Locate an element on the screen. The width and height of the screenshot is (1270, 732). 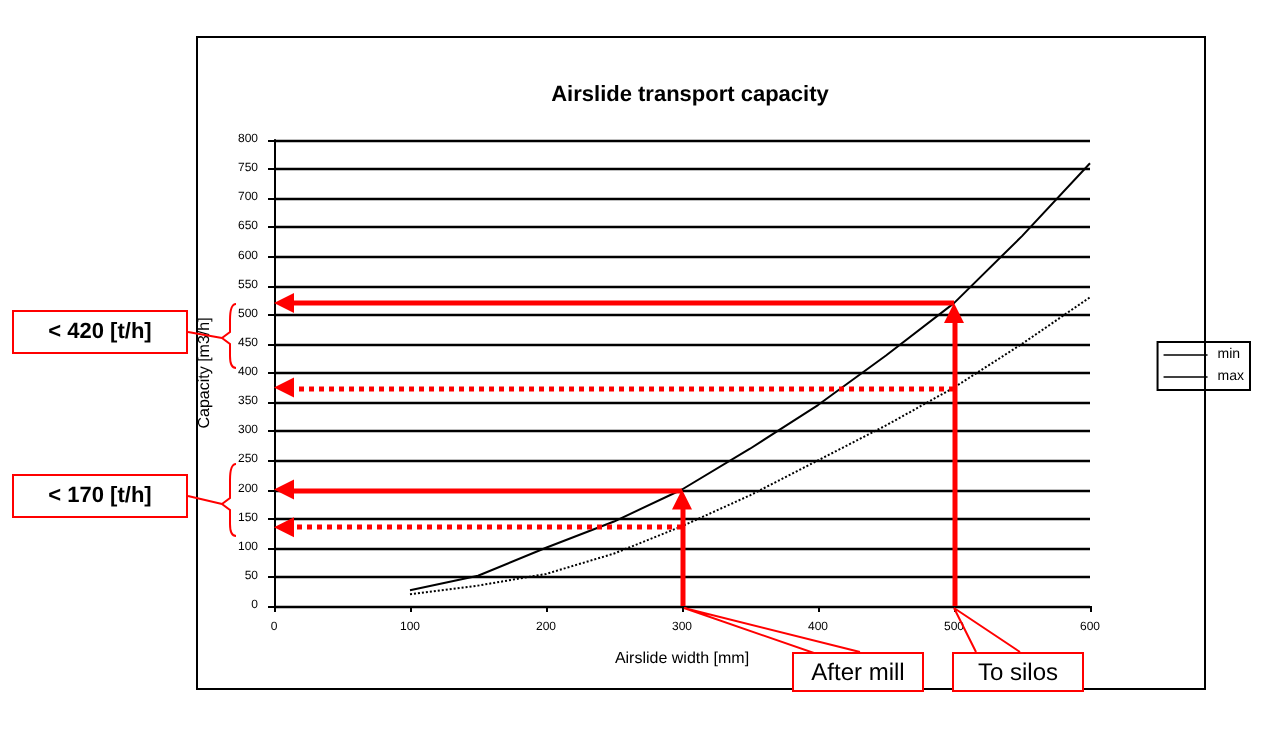
x-axis-title: Airslide width [mm] is located at coordinates (682, 658).